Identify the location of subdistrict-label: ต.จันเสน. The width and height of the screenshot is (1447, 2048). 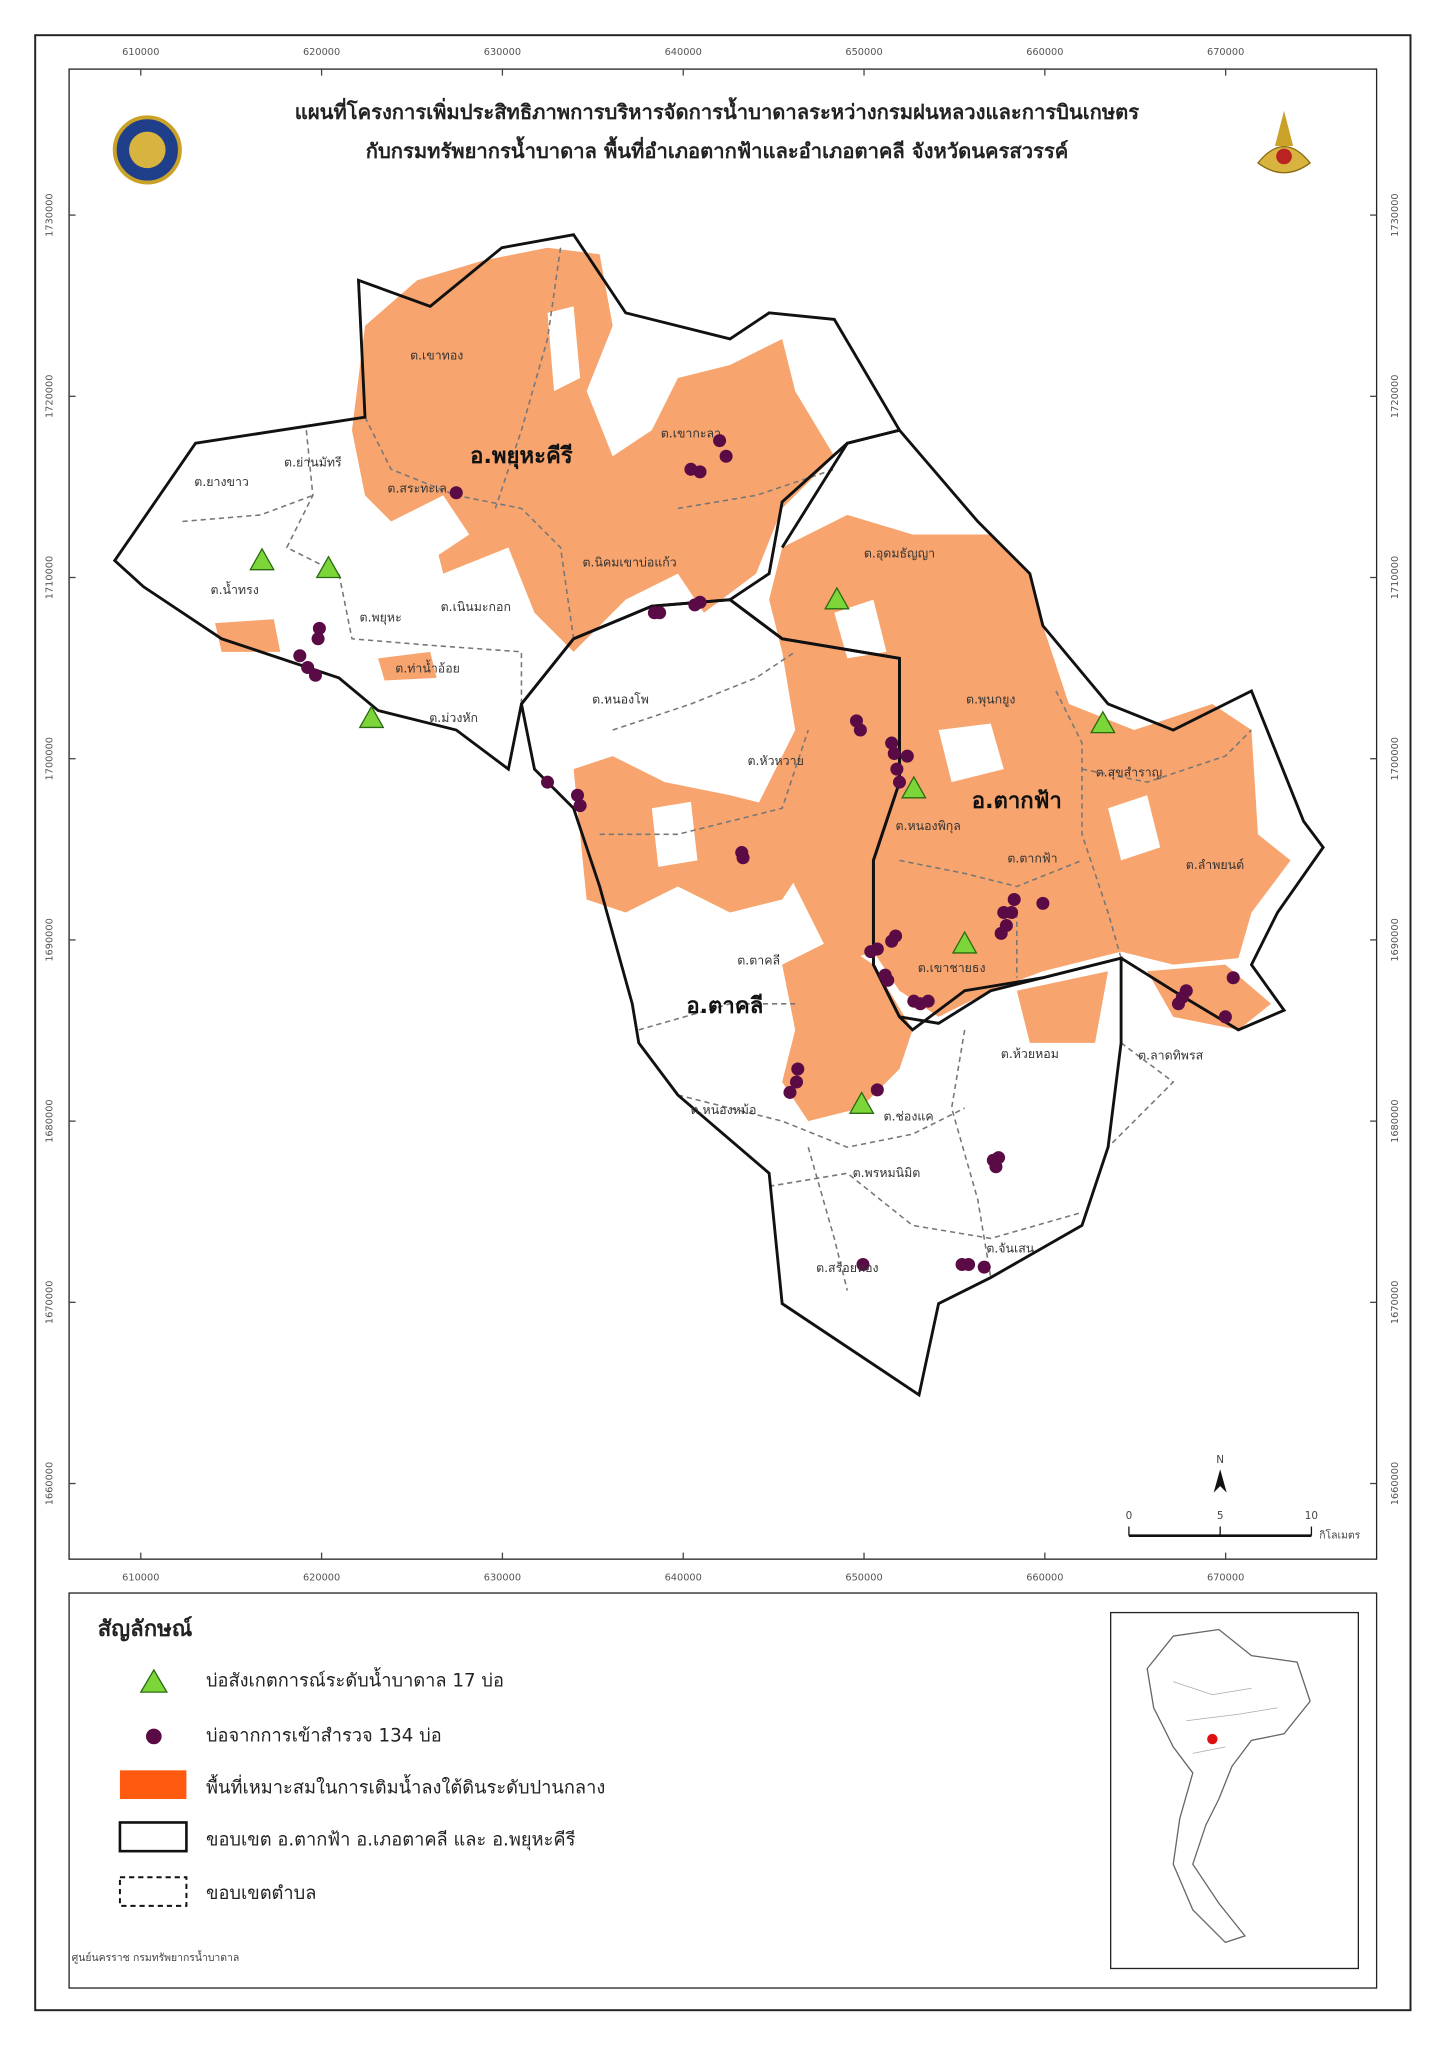
(1010, 1248).